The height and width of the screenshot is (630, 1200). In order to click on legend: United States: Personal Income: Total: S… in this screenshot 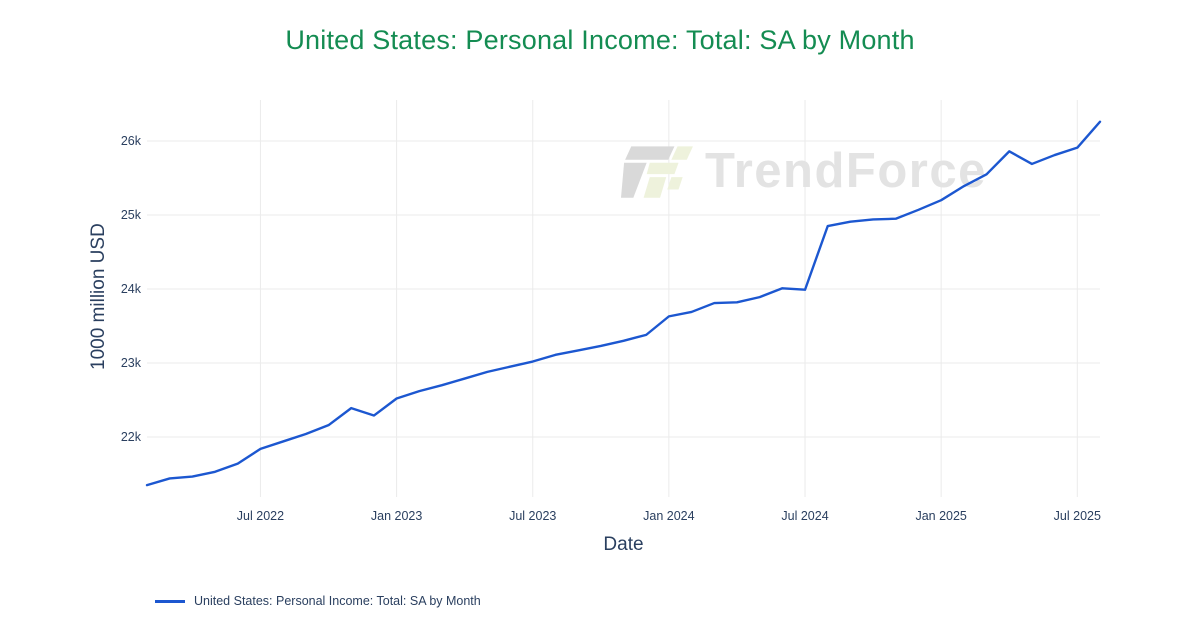, I will do `click(318, 601)`.